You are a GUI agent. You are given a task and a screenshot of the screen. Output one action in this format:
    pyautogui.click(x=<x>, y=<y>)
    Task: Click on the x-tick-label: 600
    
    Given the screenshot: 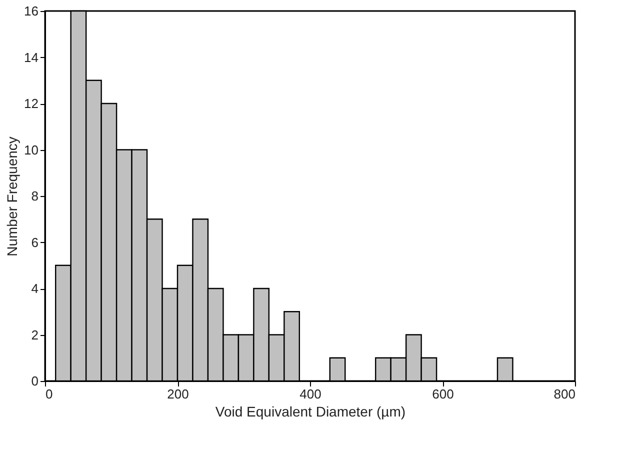 What is the action you would take?
    pyautogui.click(x=443, y=394)
    